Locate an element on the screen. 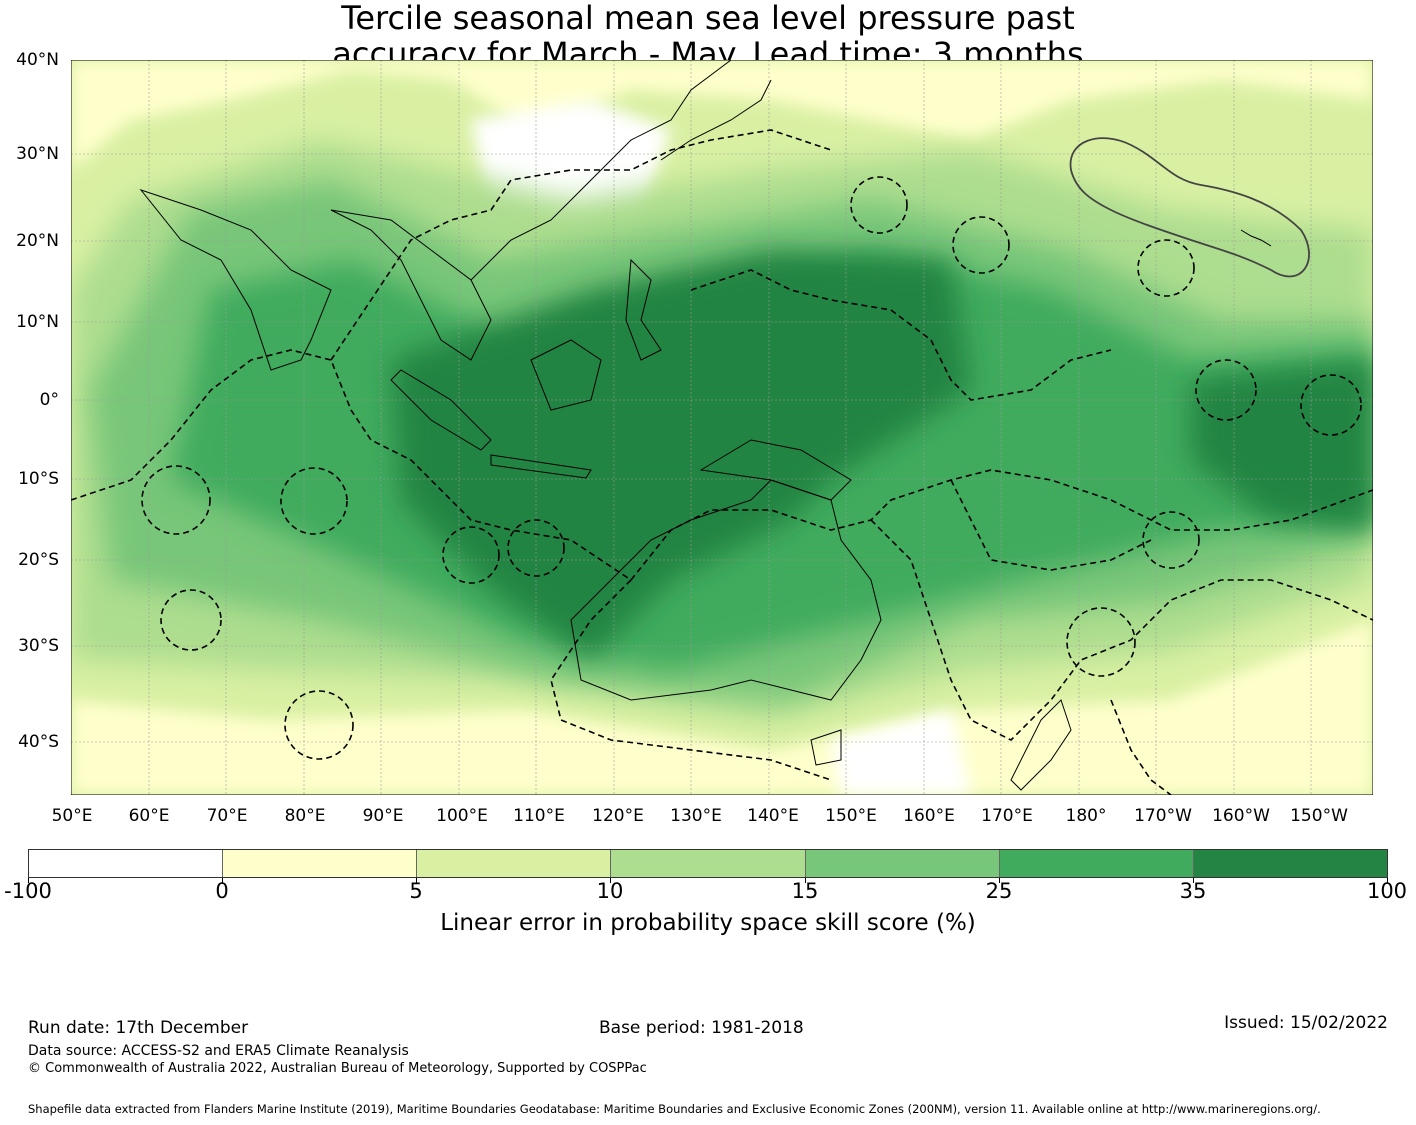 The width and height of the screenshot is (1416, 1125). lon-label-90e: 90°E is located at coordinates (383, 816).